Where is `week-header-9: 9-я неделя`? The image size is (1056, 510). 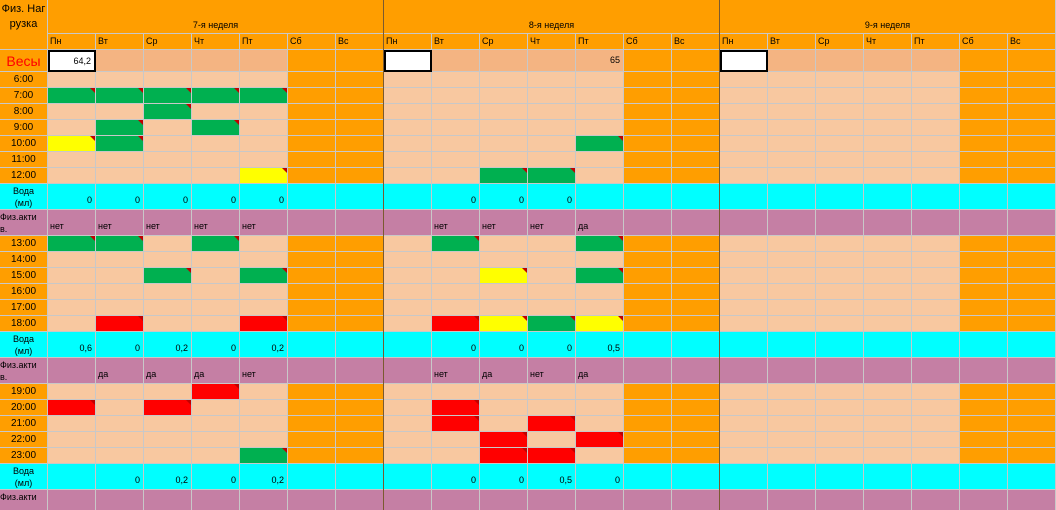 week-header-9: 9-я неделя is located at coordinates (888, 17).